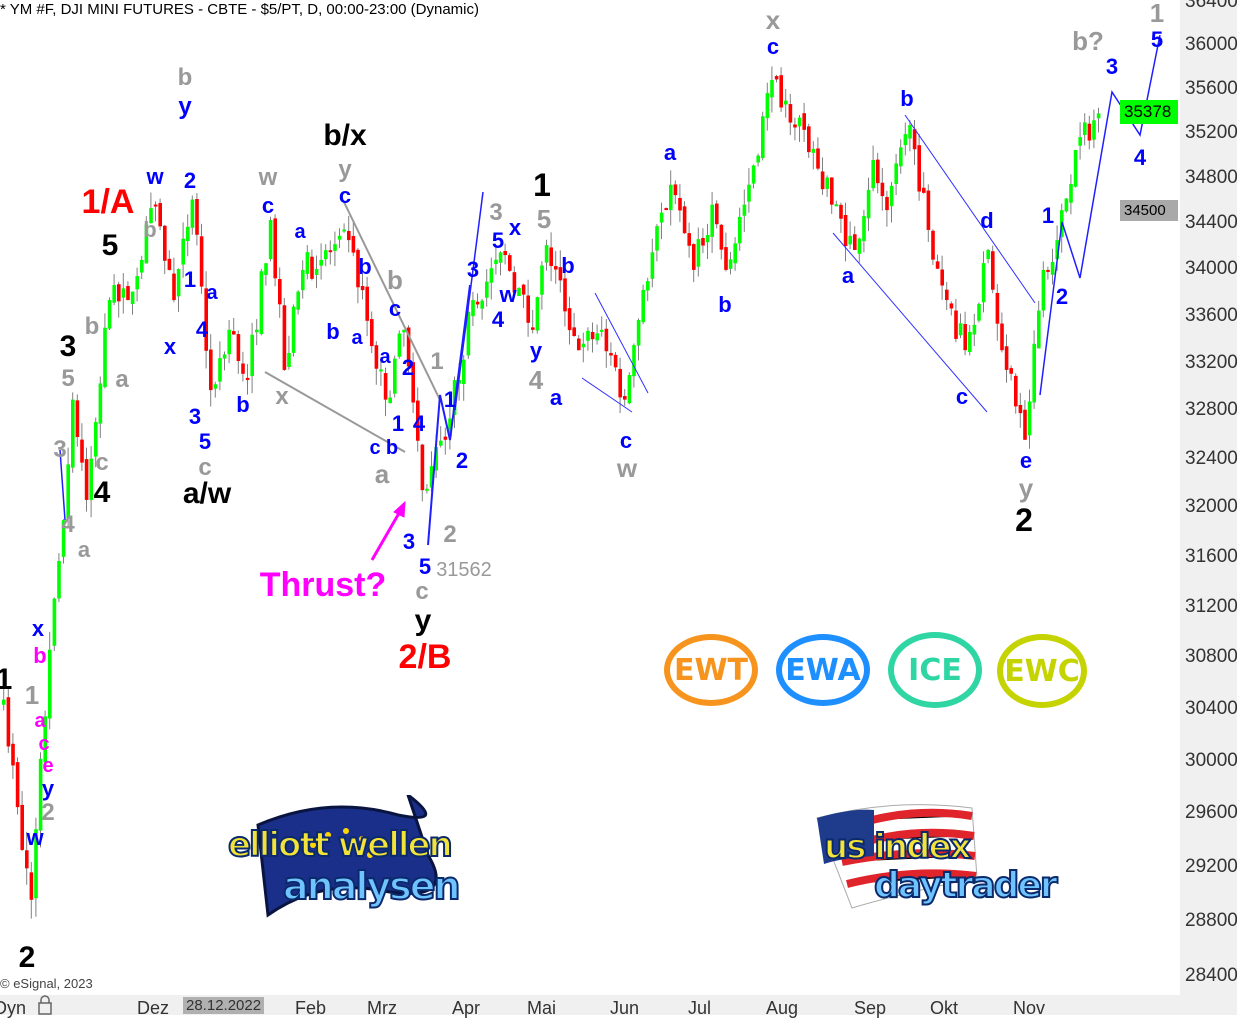  I want to click on ice-logo: ICE, so click(935, 670).